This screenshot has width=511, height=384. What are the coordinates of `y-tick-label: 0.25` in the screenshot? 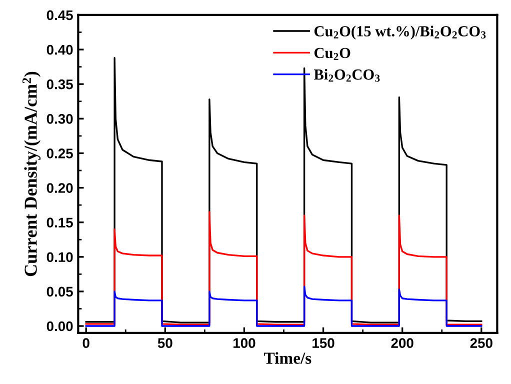 It's located at (59, 153).